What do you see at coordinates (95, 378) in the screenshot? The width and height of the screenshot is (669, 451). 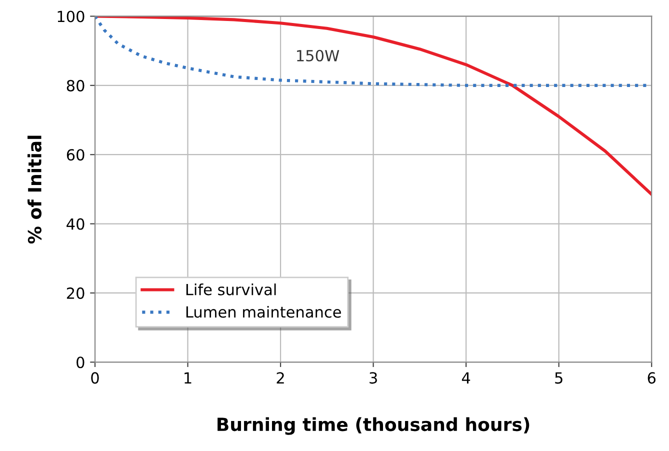 I see `x-tick-label: 0` at bounding box center [95, 378].